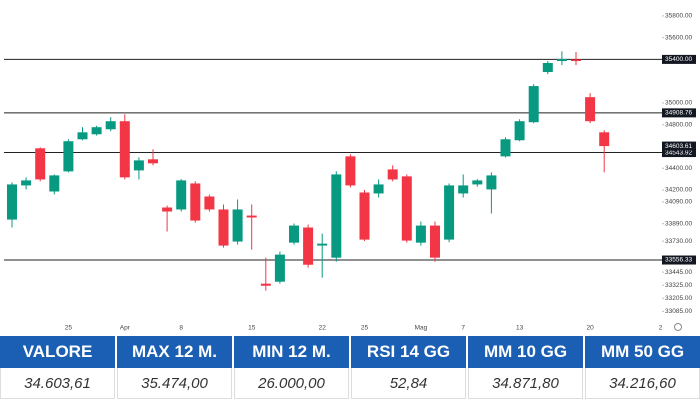 The image size is (700, 400). Describe the element at coordinates (661, 328) in the screenshot. I see `x-tick-label: 2` at that location.